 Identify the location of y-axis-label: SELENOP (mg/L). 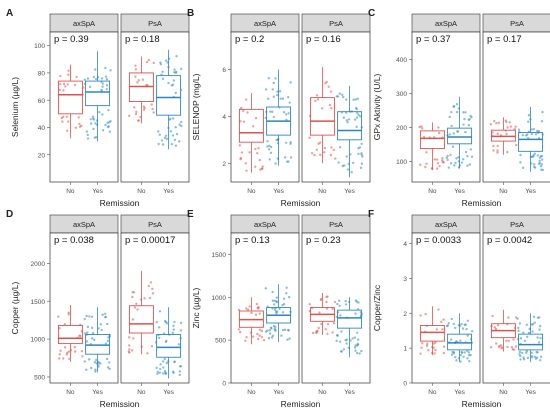
(196, 106).